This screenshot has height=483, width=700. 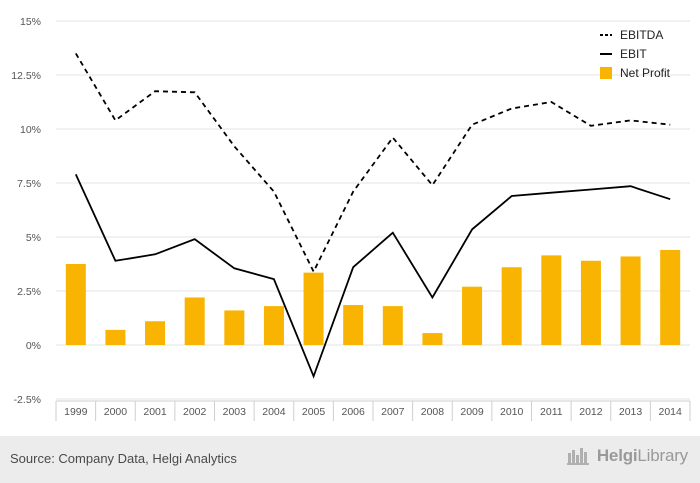 I want to click on y-tick-label: 2.5%, so click(x=29, y=292).